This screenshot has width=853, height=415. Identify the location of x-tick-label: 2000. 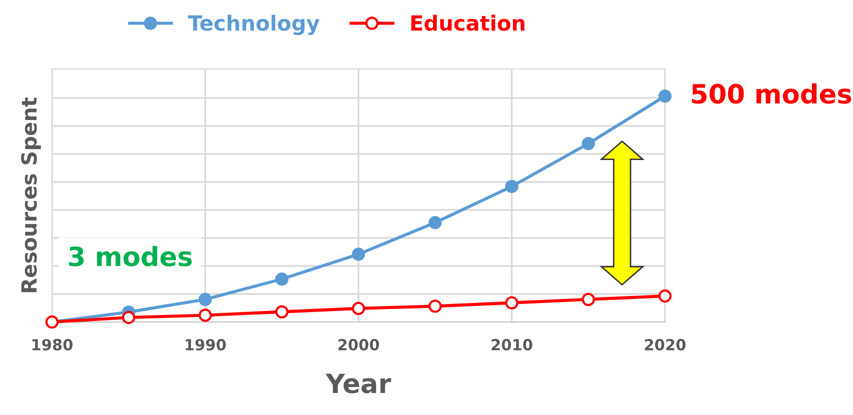
(359, 344).